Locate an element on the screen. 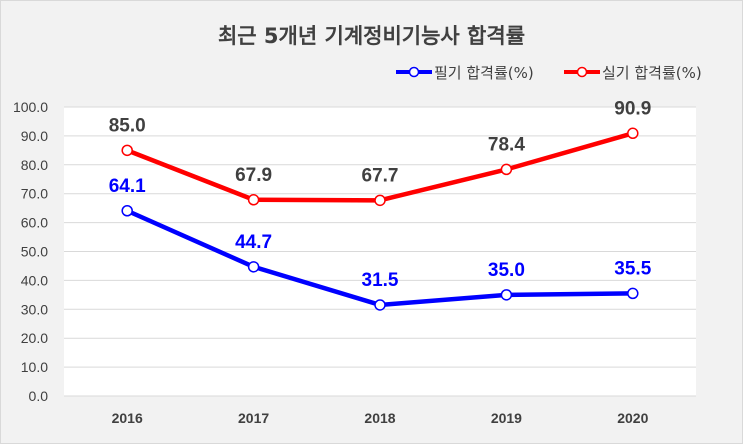  x-tick-label: 2016 is located at coordinates (127, 418).